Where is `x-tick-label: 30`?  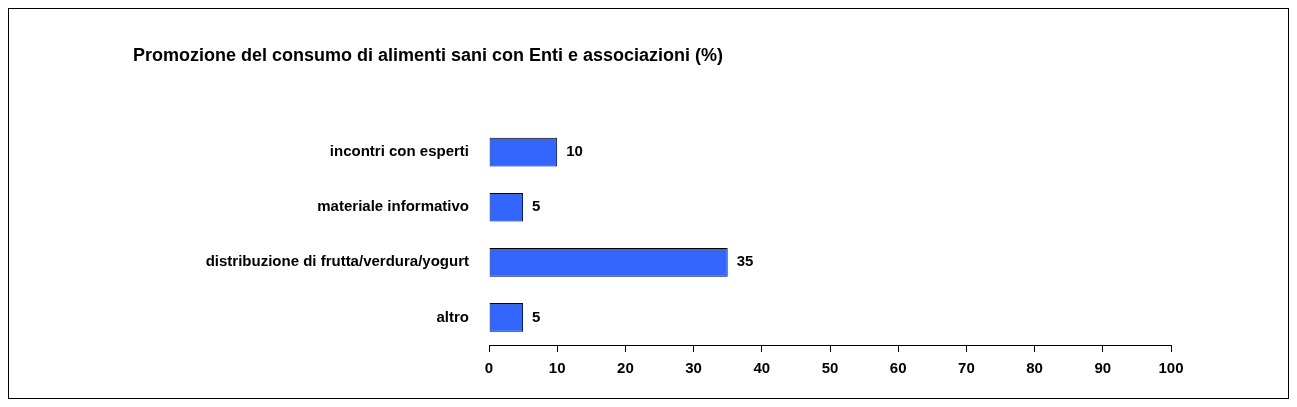
x-tick-label: 30 is located at coordinates (693, 368).